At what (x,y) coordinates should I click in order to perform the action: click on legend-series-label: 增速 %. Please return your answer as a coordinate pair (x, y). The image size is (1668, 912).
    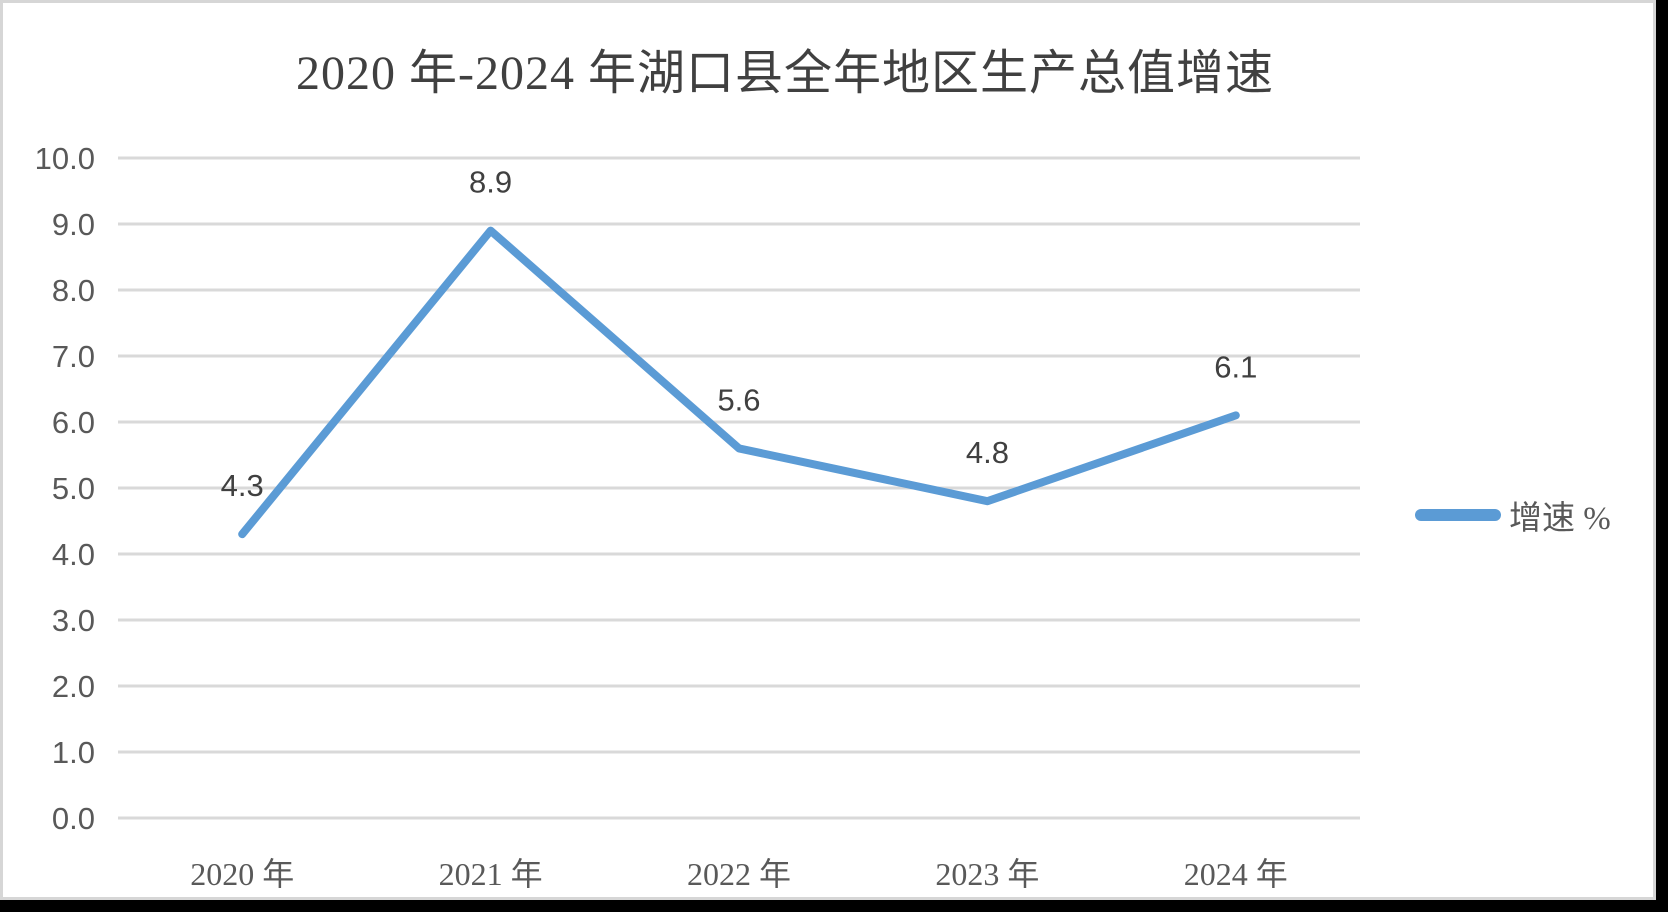
    Looking at the image, I should click on (1560, 519).